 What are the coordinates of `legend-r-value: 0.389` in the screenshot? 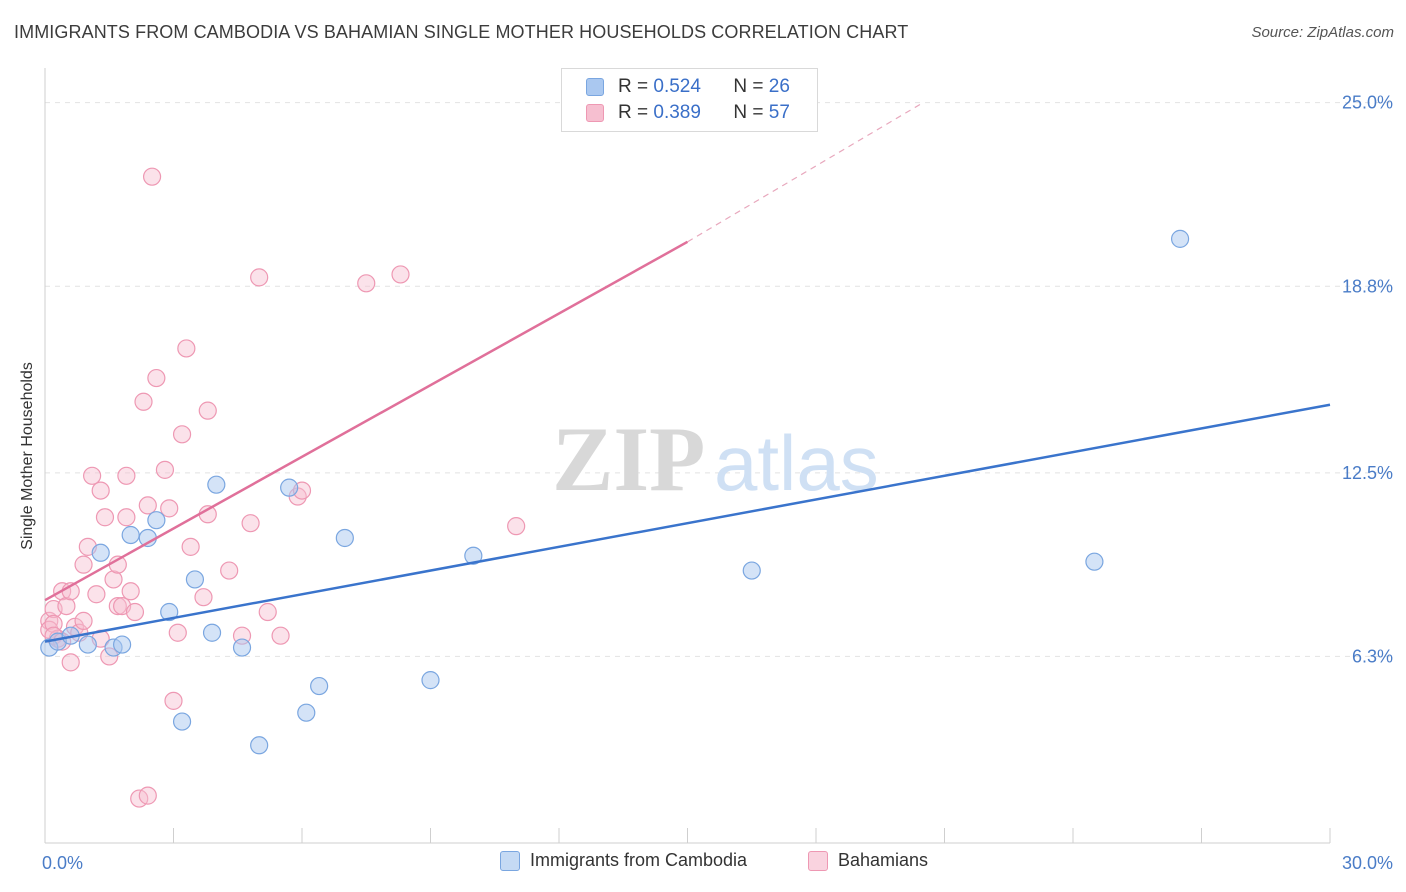 It's located at (677, 112).